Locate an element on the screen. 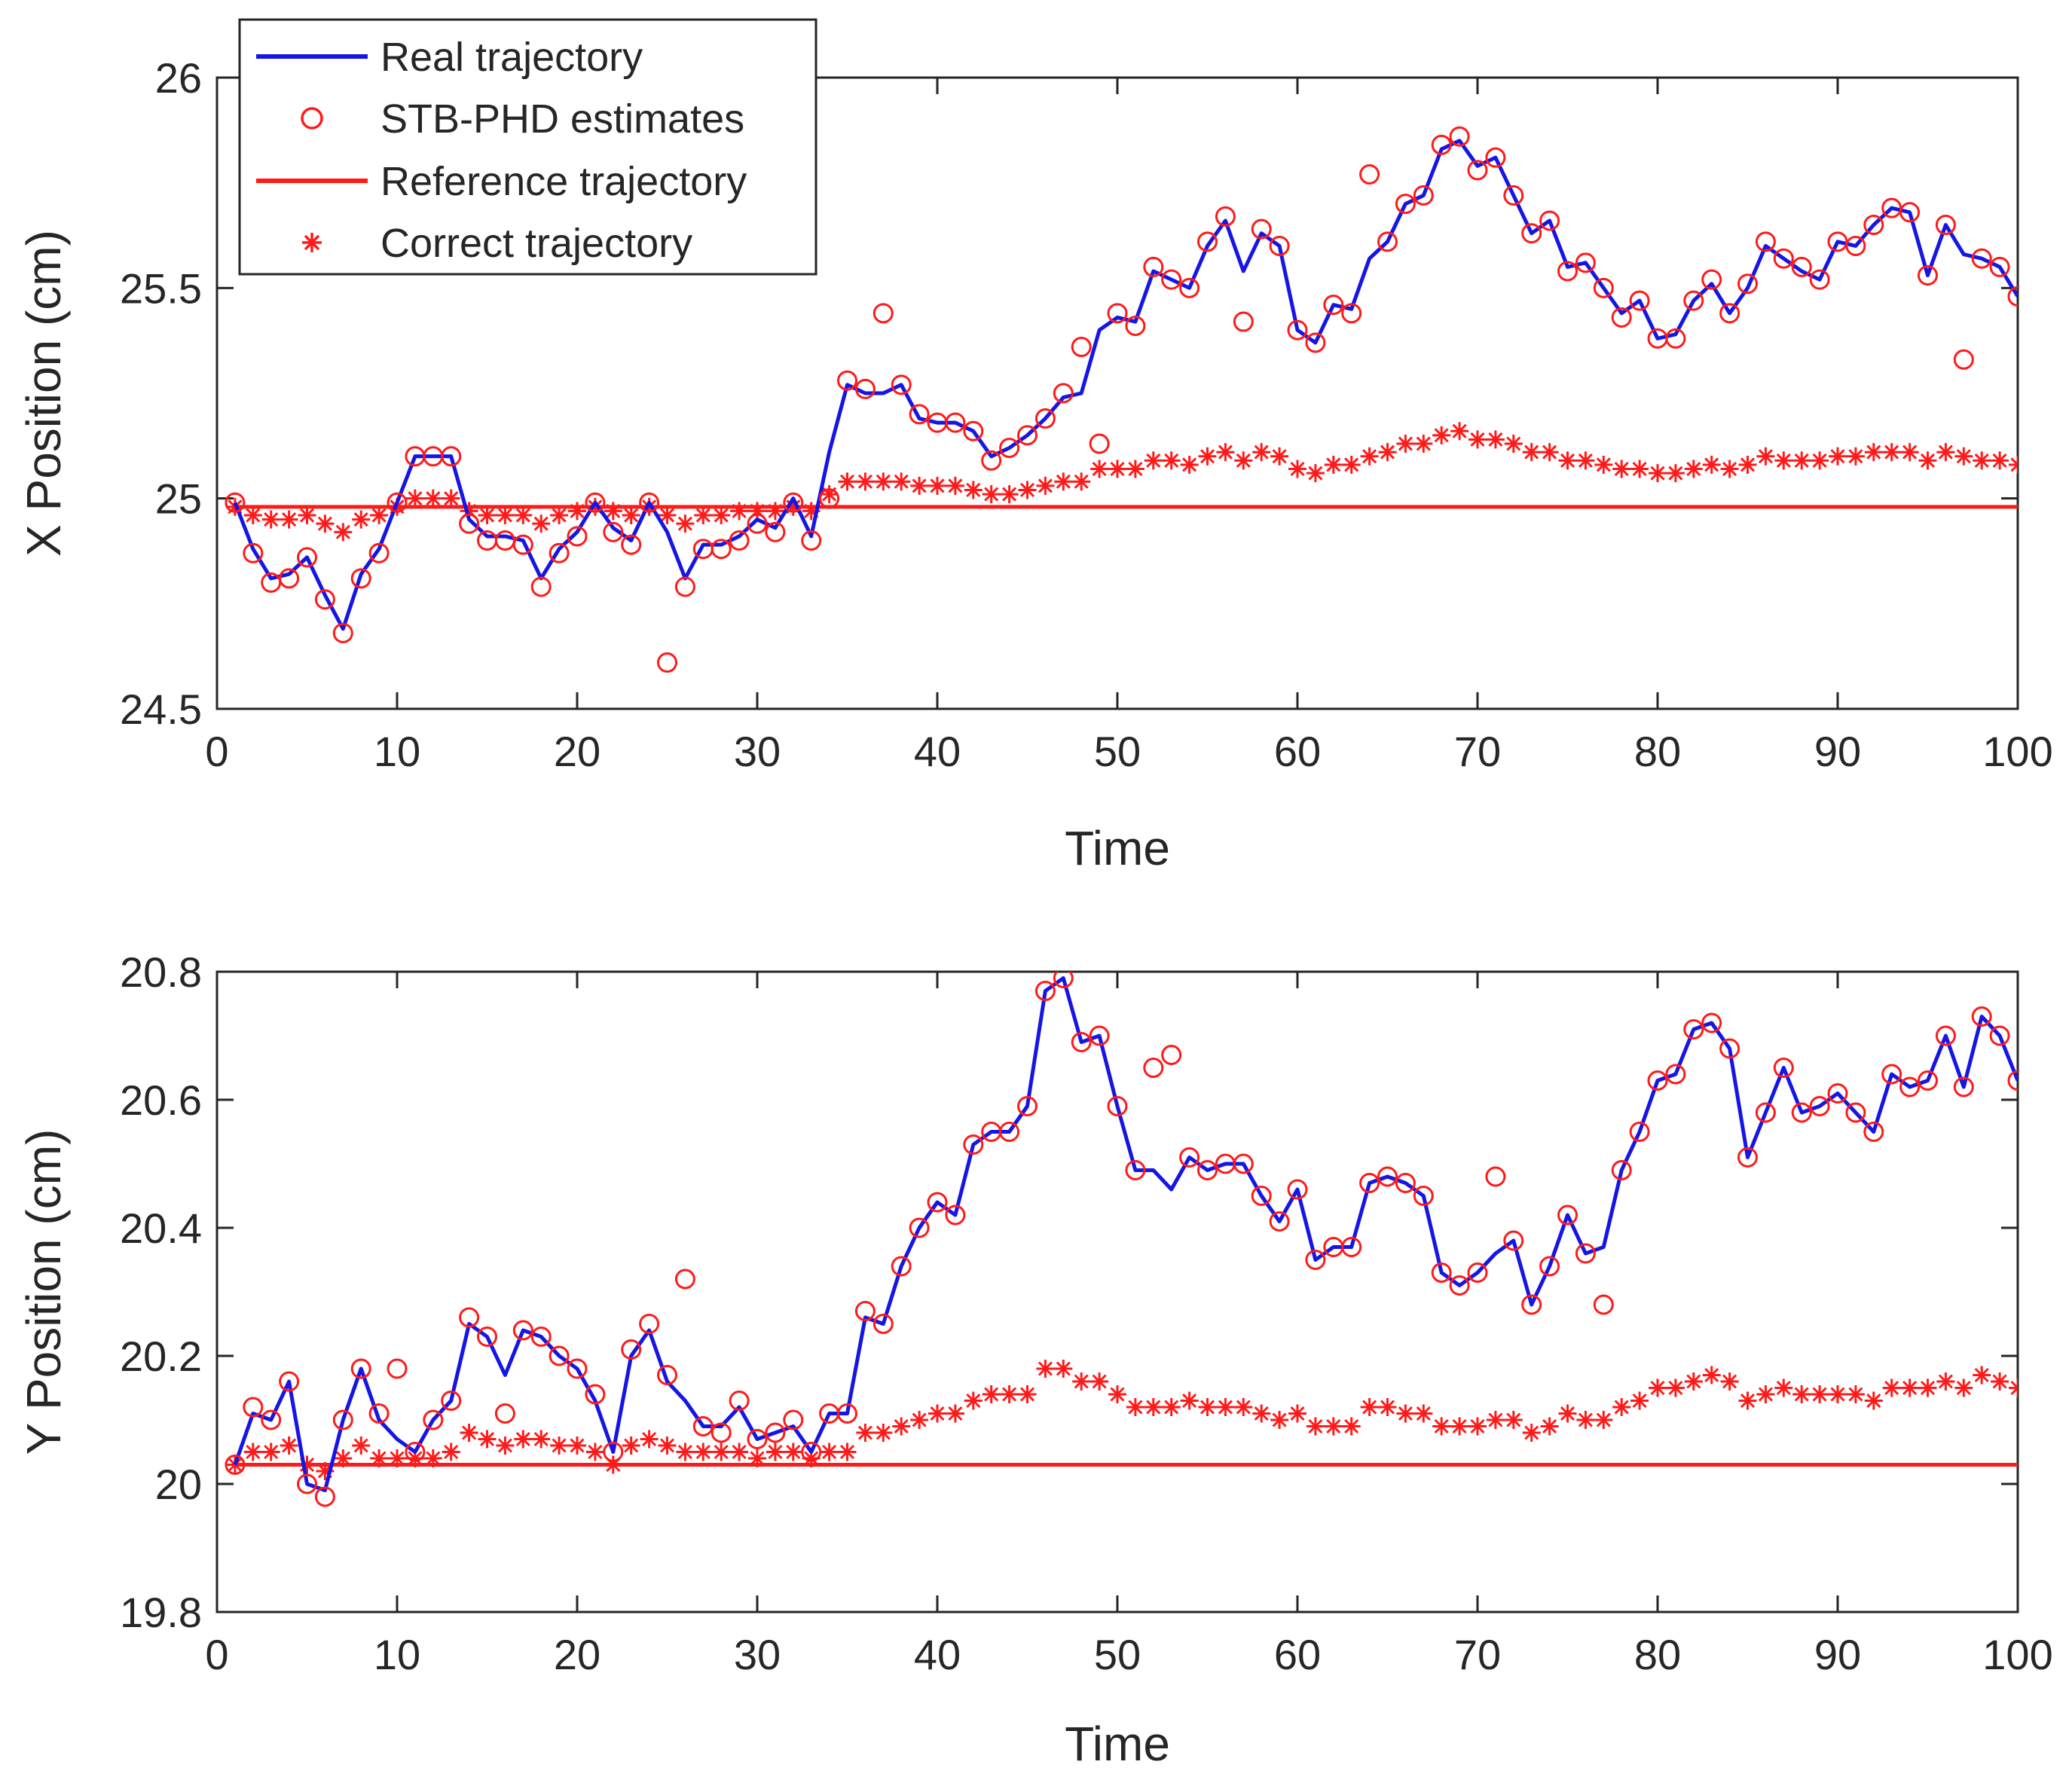 This screenshot has height=1786, width=2072. x-tick-label: 10 is located at coordinates (397, 752).